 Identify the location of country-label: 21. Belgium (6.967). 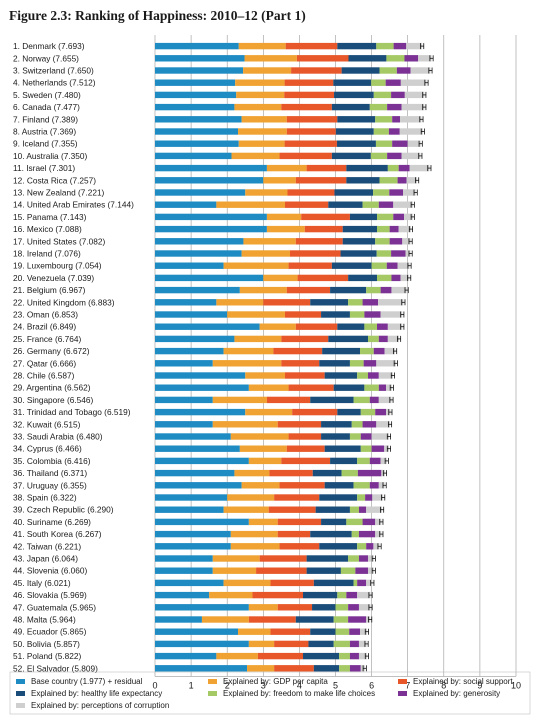
(49, 290).